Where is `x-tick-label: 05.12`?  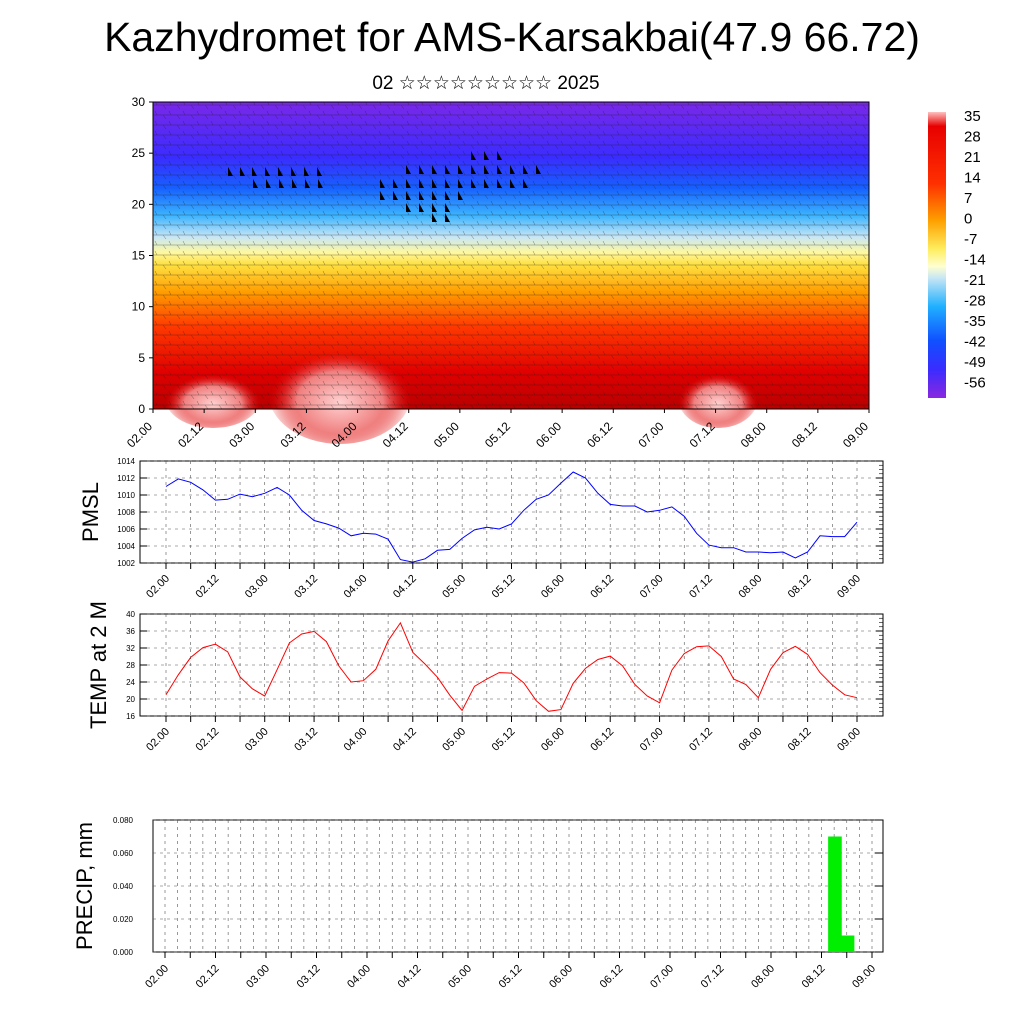 x-tick-label: 05.12 is located at coordinates (504, 740).